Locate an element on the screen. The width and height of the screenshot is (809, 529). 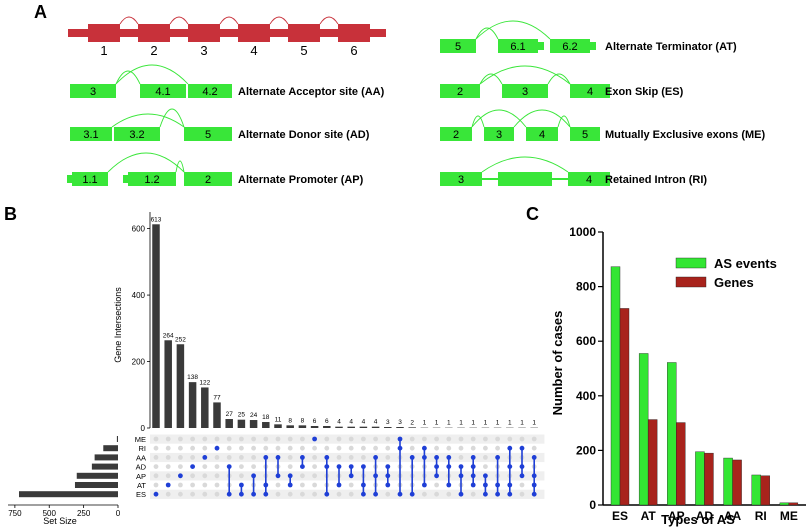
c-y-tick-label: 0 is located at coordinates (592, 505).